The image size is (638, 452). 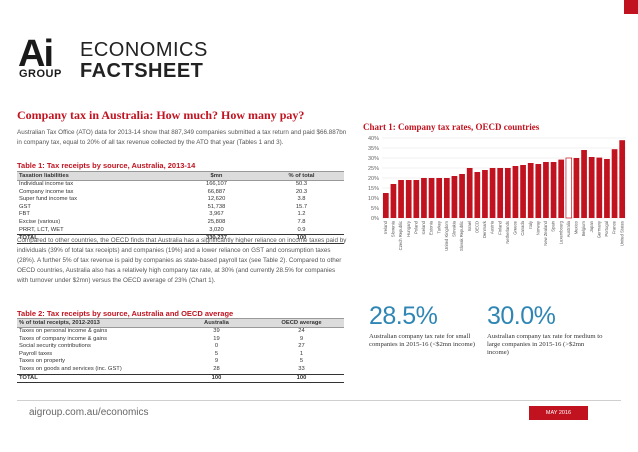 What do you see at coordinates (621, 233) in the screenshot?
I see `x-tick-label: United States` at bounding box center [621, 233].